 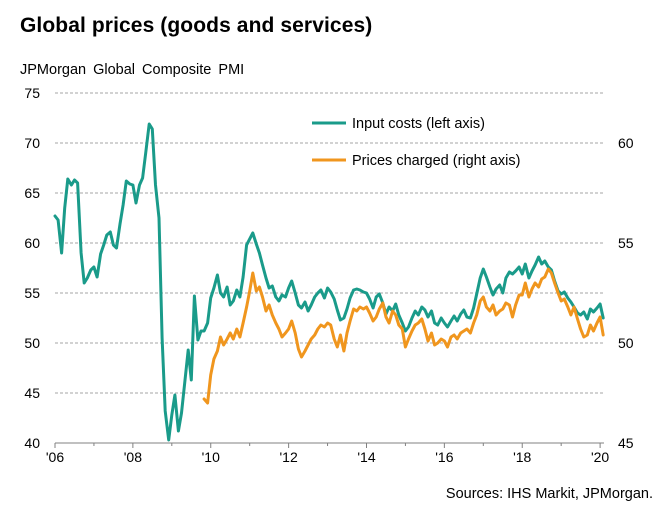 What do you see at coordinates (132, 70) in the screenshot?
I see `axis-subtitle: JPMorgan Global Composite PMI` at bounding box center [132, 70].